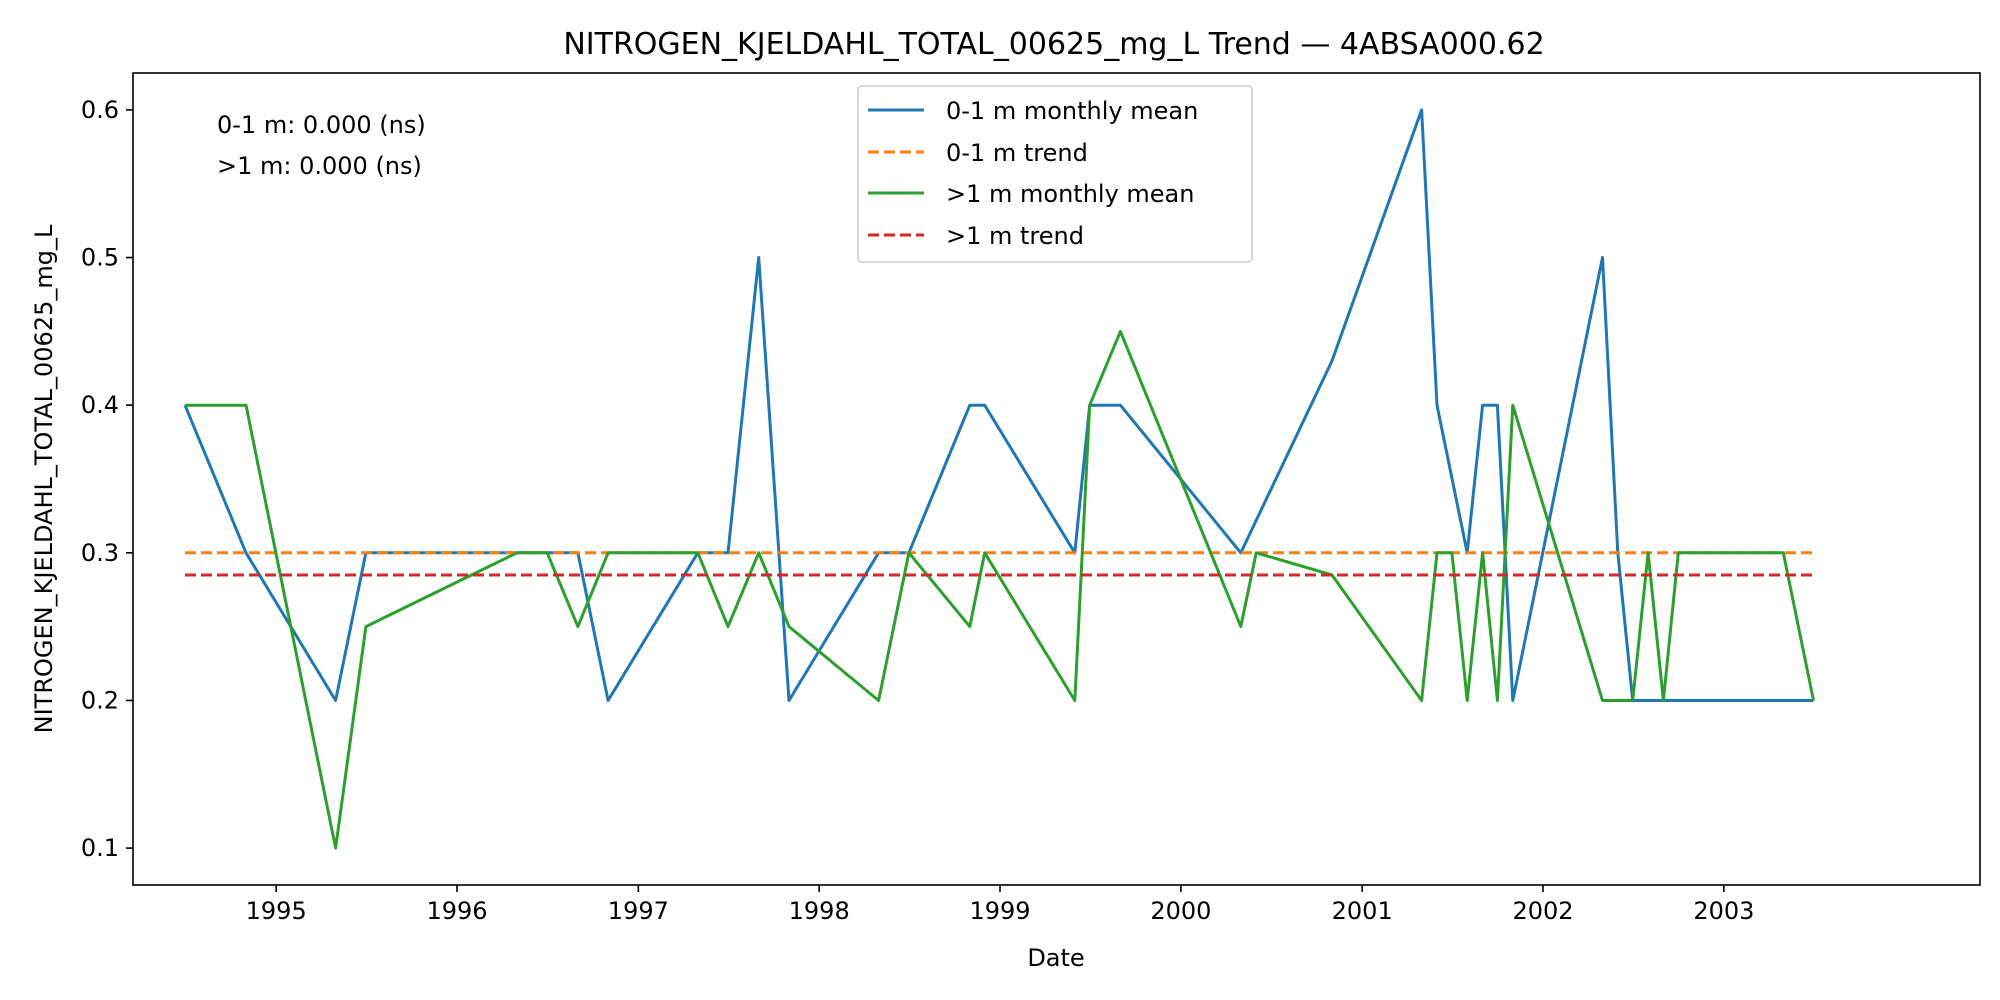 This screenshot has height=1000, width=2000. What do you see at coordinates (100, 553) in the screenshot?
I see `y-tick-label: 0.3` at bounding box center [100, 553].